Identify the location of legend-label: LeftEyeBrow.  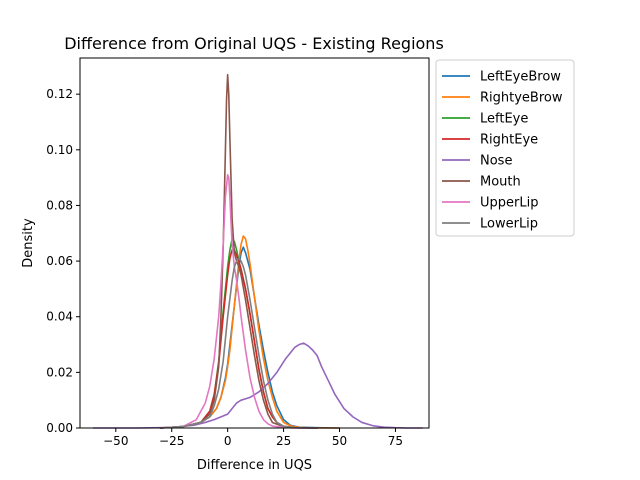
(520, 77).